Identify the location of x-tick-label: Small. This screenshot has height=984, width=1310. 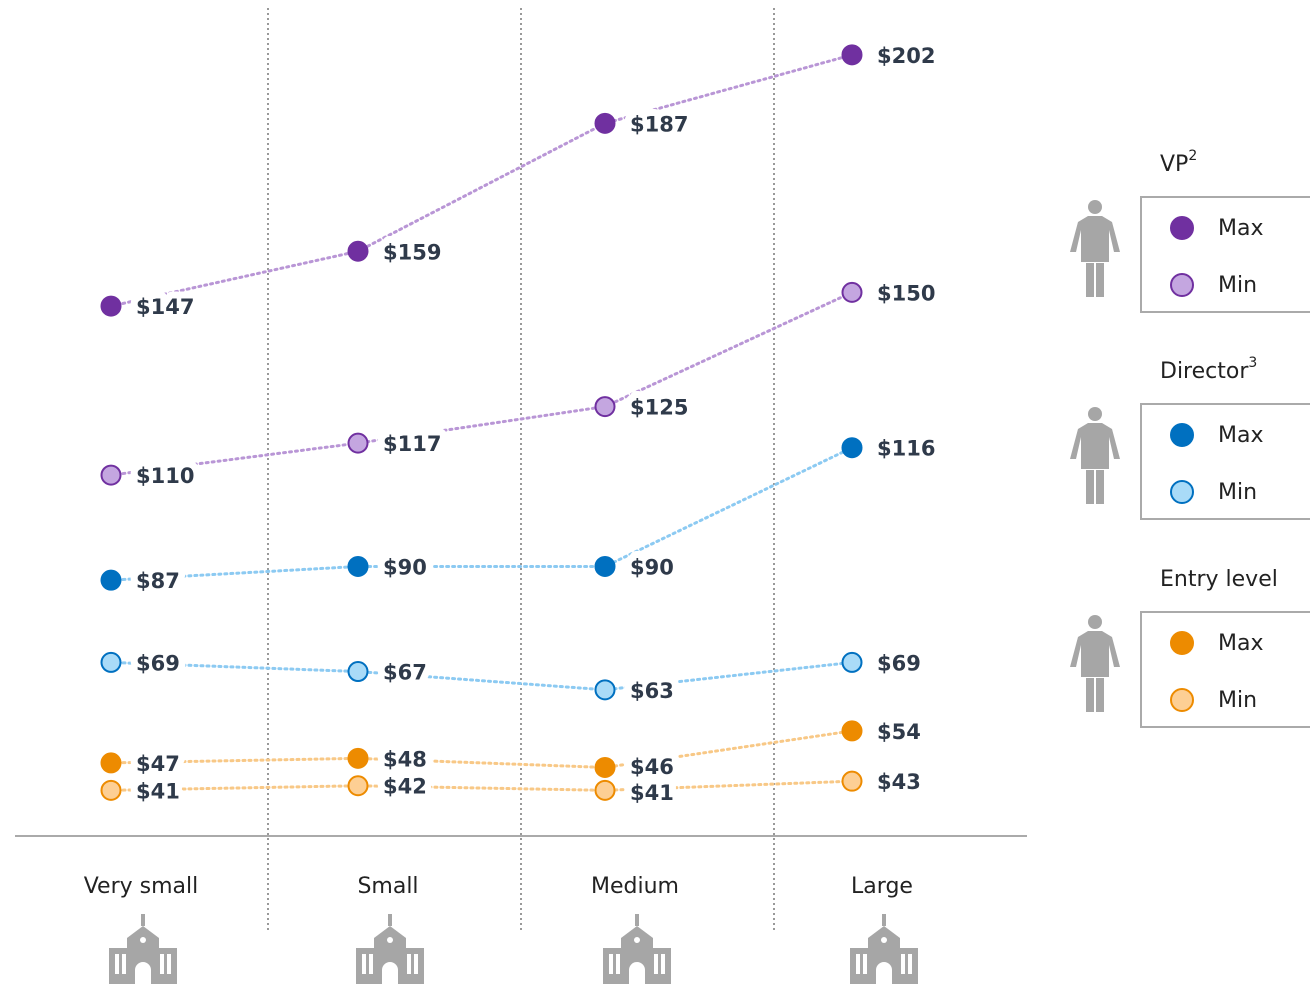
(387, 886).